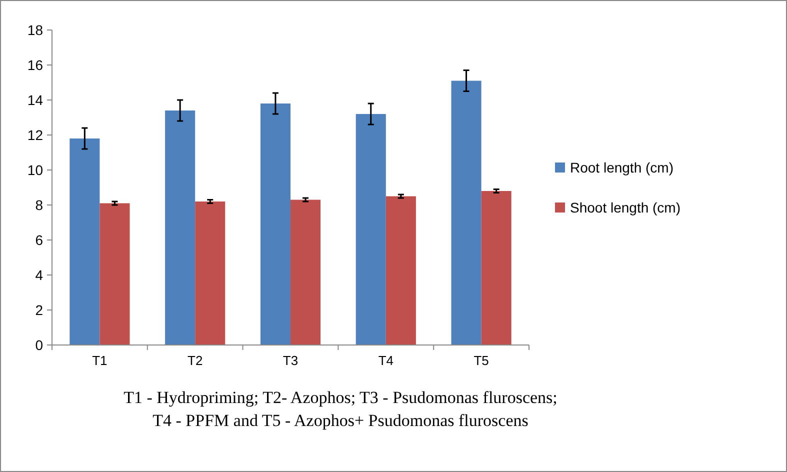  Describe the element at coordinates (39, 310) in the screenshot. I see `y-tick-label: 2` at that location.